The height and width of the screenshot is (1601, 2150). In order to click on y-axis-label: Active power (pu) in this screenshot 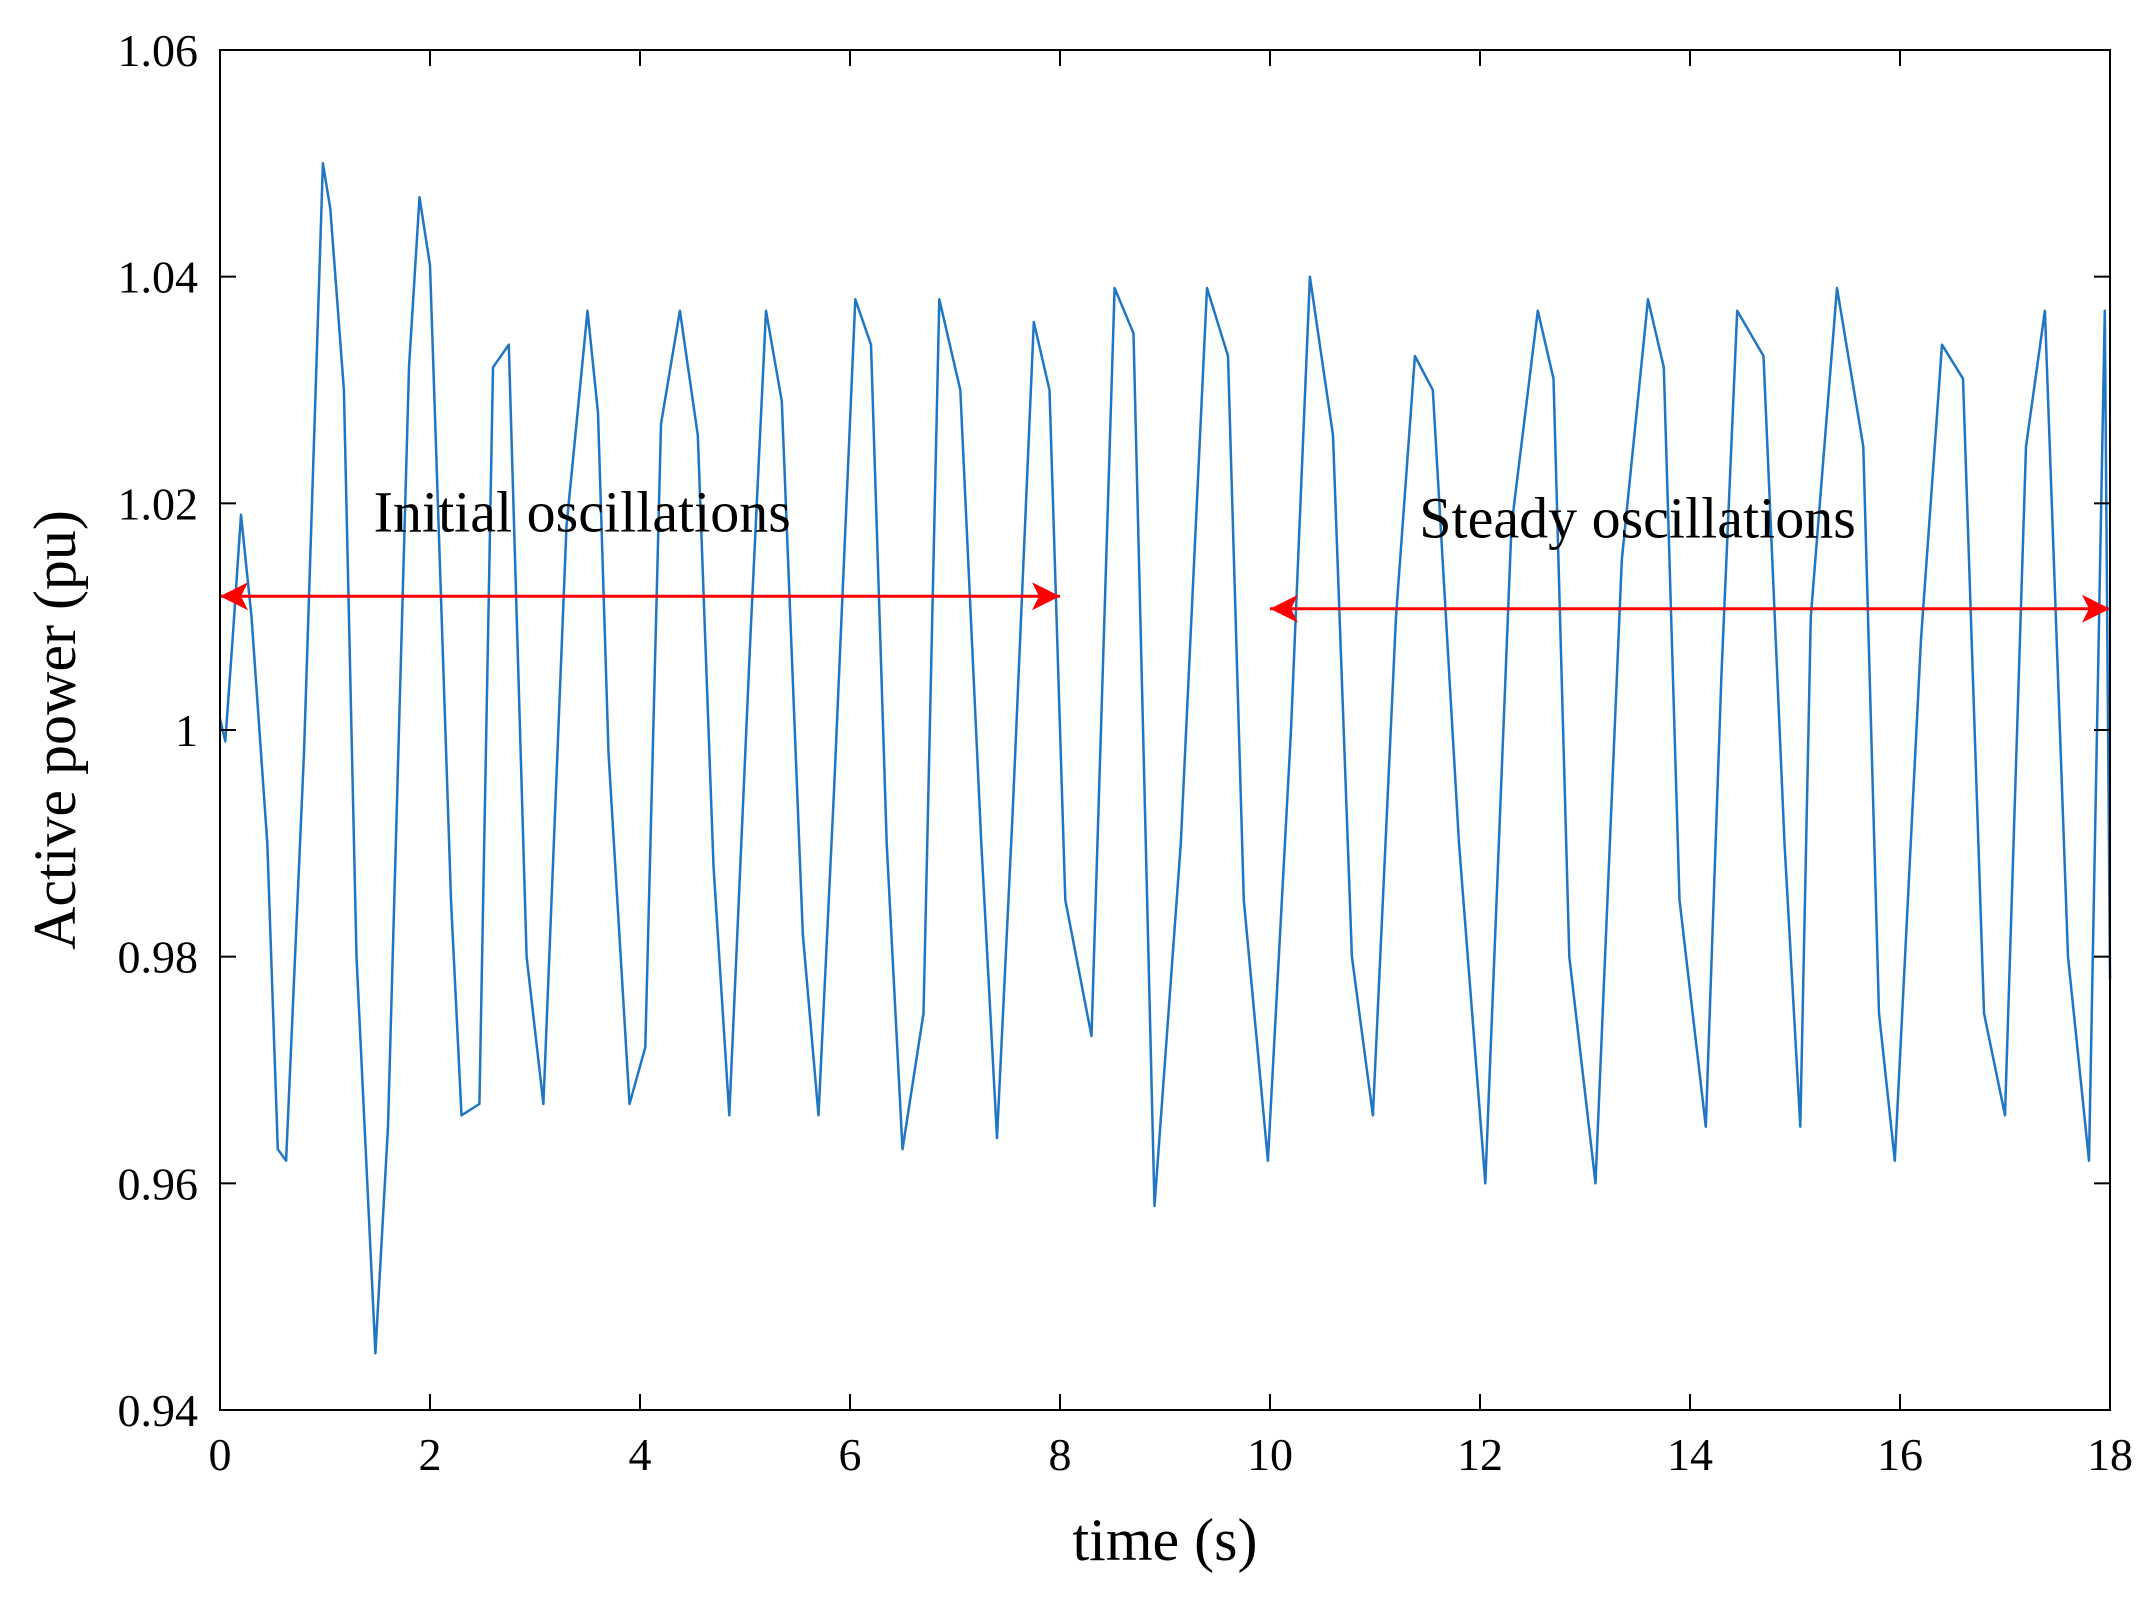, I will do `click(55, 730)`.